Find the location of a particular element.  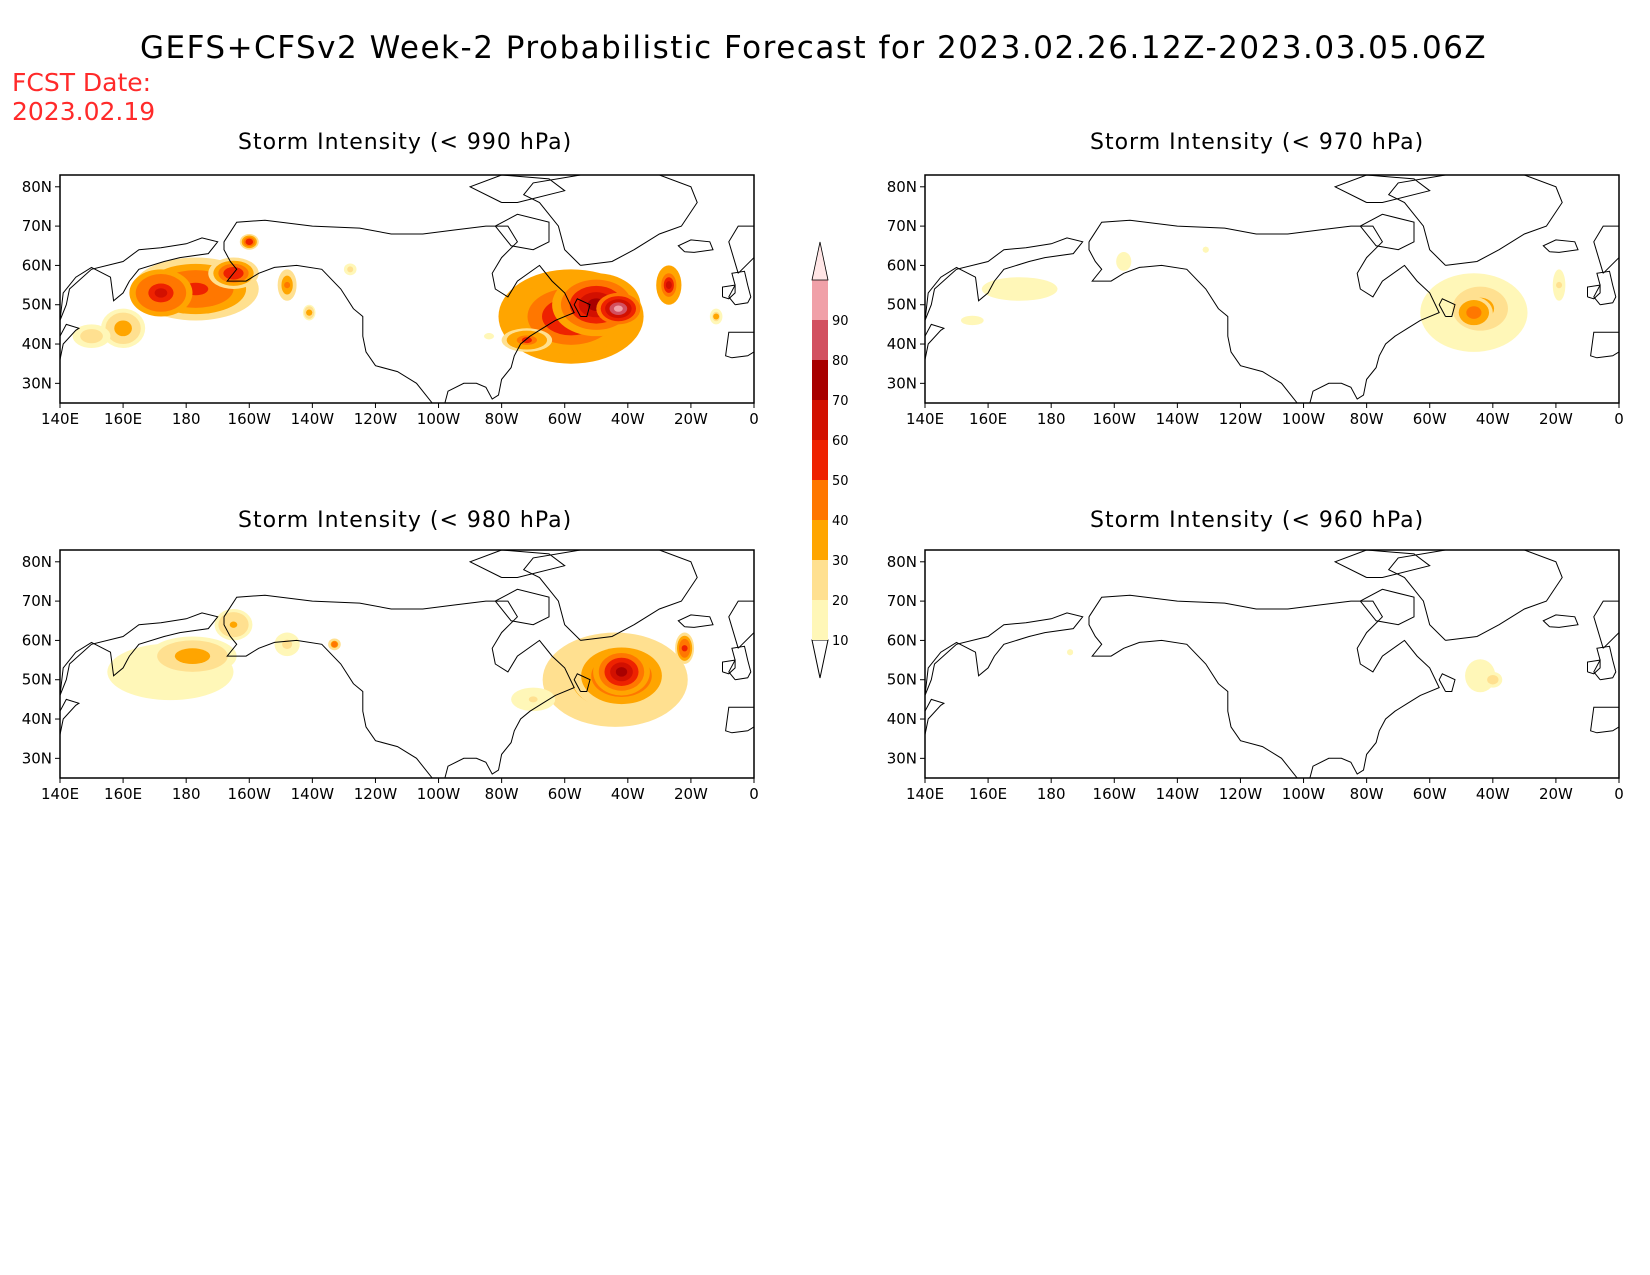

lon-label: 140E is located at coordinates (925, 419).